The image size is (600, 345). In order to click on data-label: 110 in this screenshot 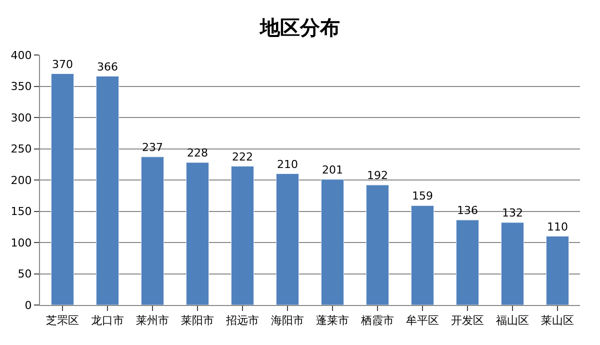, I will do `click(557, 227)`.